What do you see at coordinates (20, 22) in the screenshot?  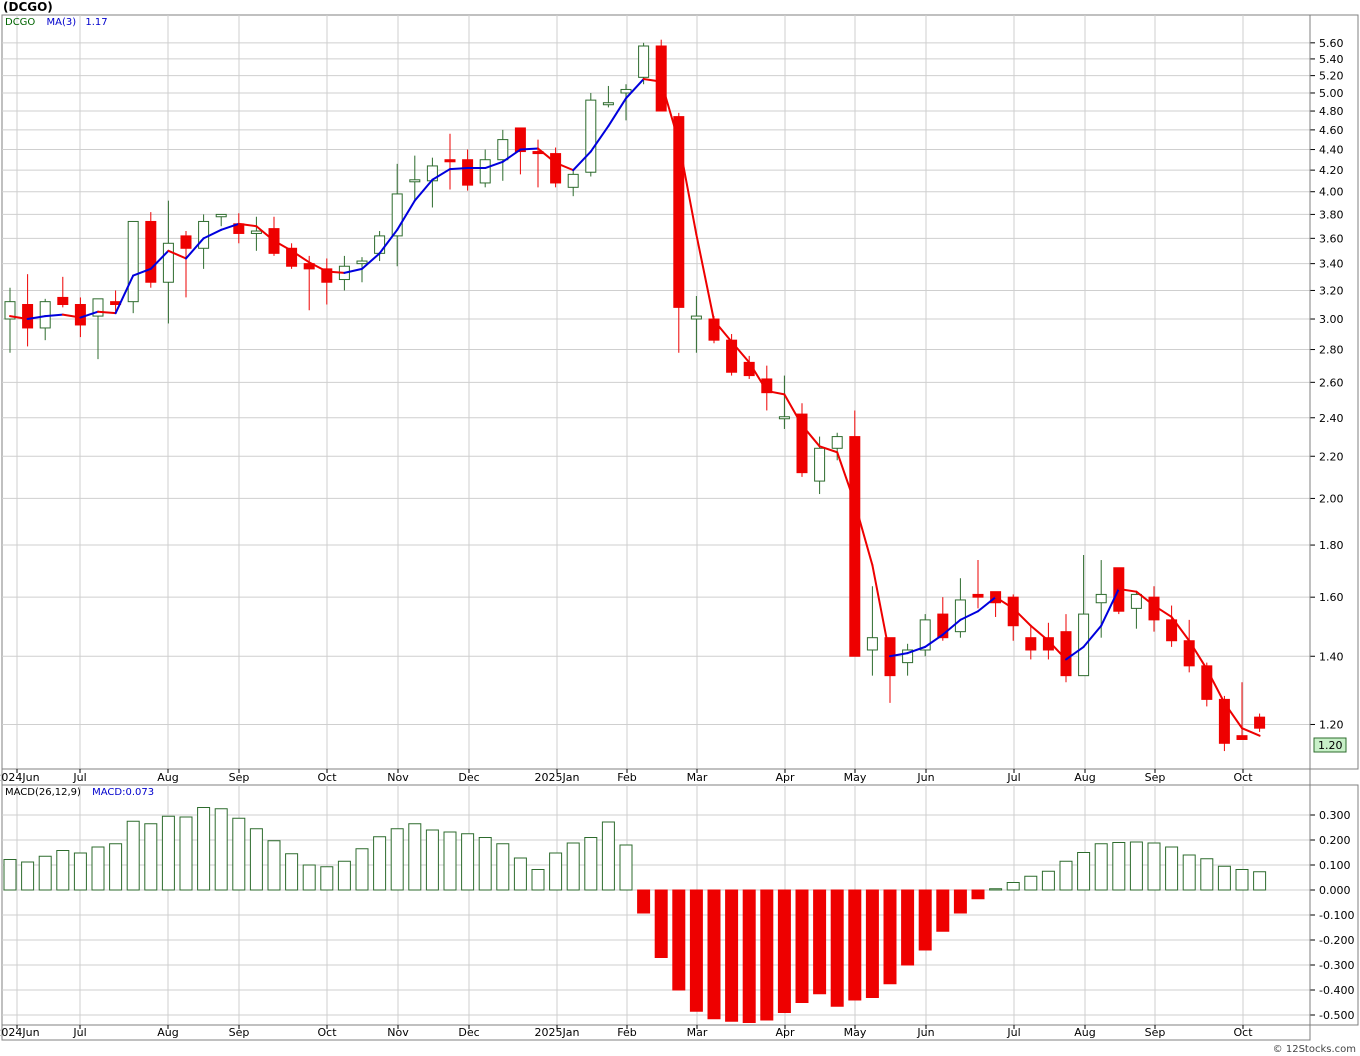 I see `legend-ticker: DCGO` at bounding box center [20, 22].